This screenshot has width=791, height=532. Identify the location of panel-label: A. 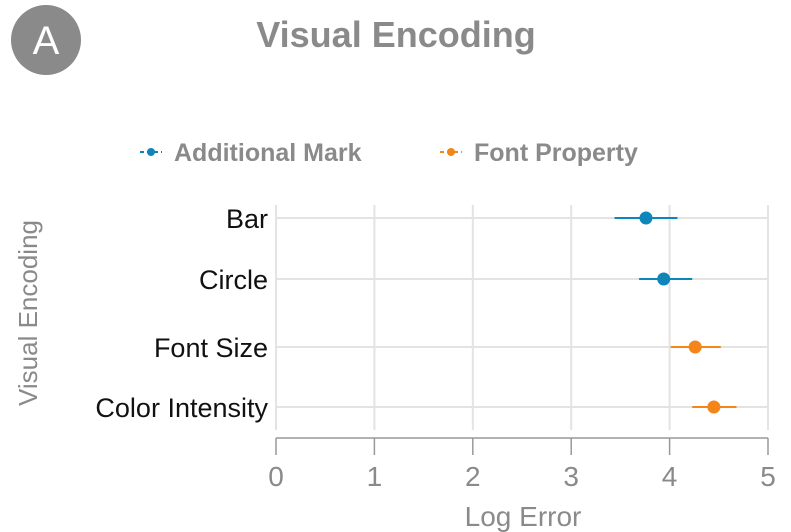
(46, 41).